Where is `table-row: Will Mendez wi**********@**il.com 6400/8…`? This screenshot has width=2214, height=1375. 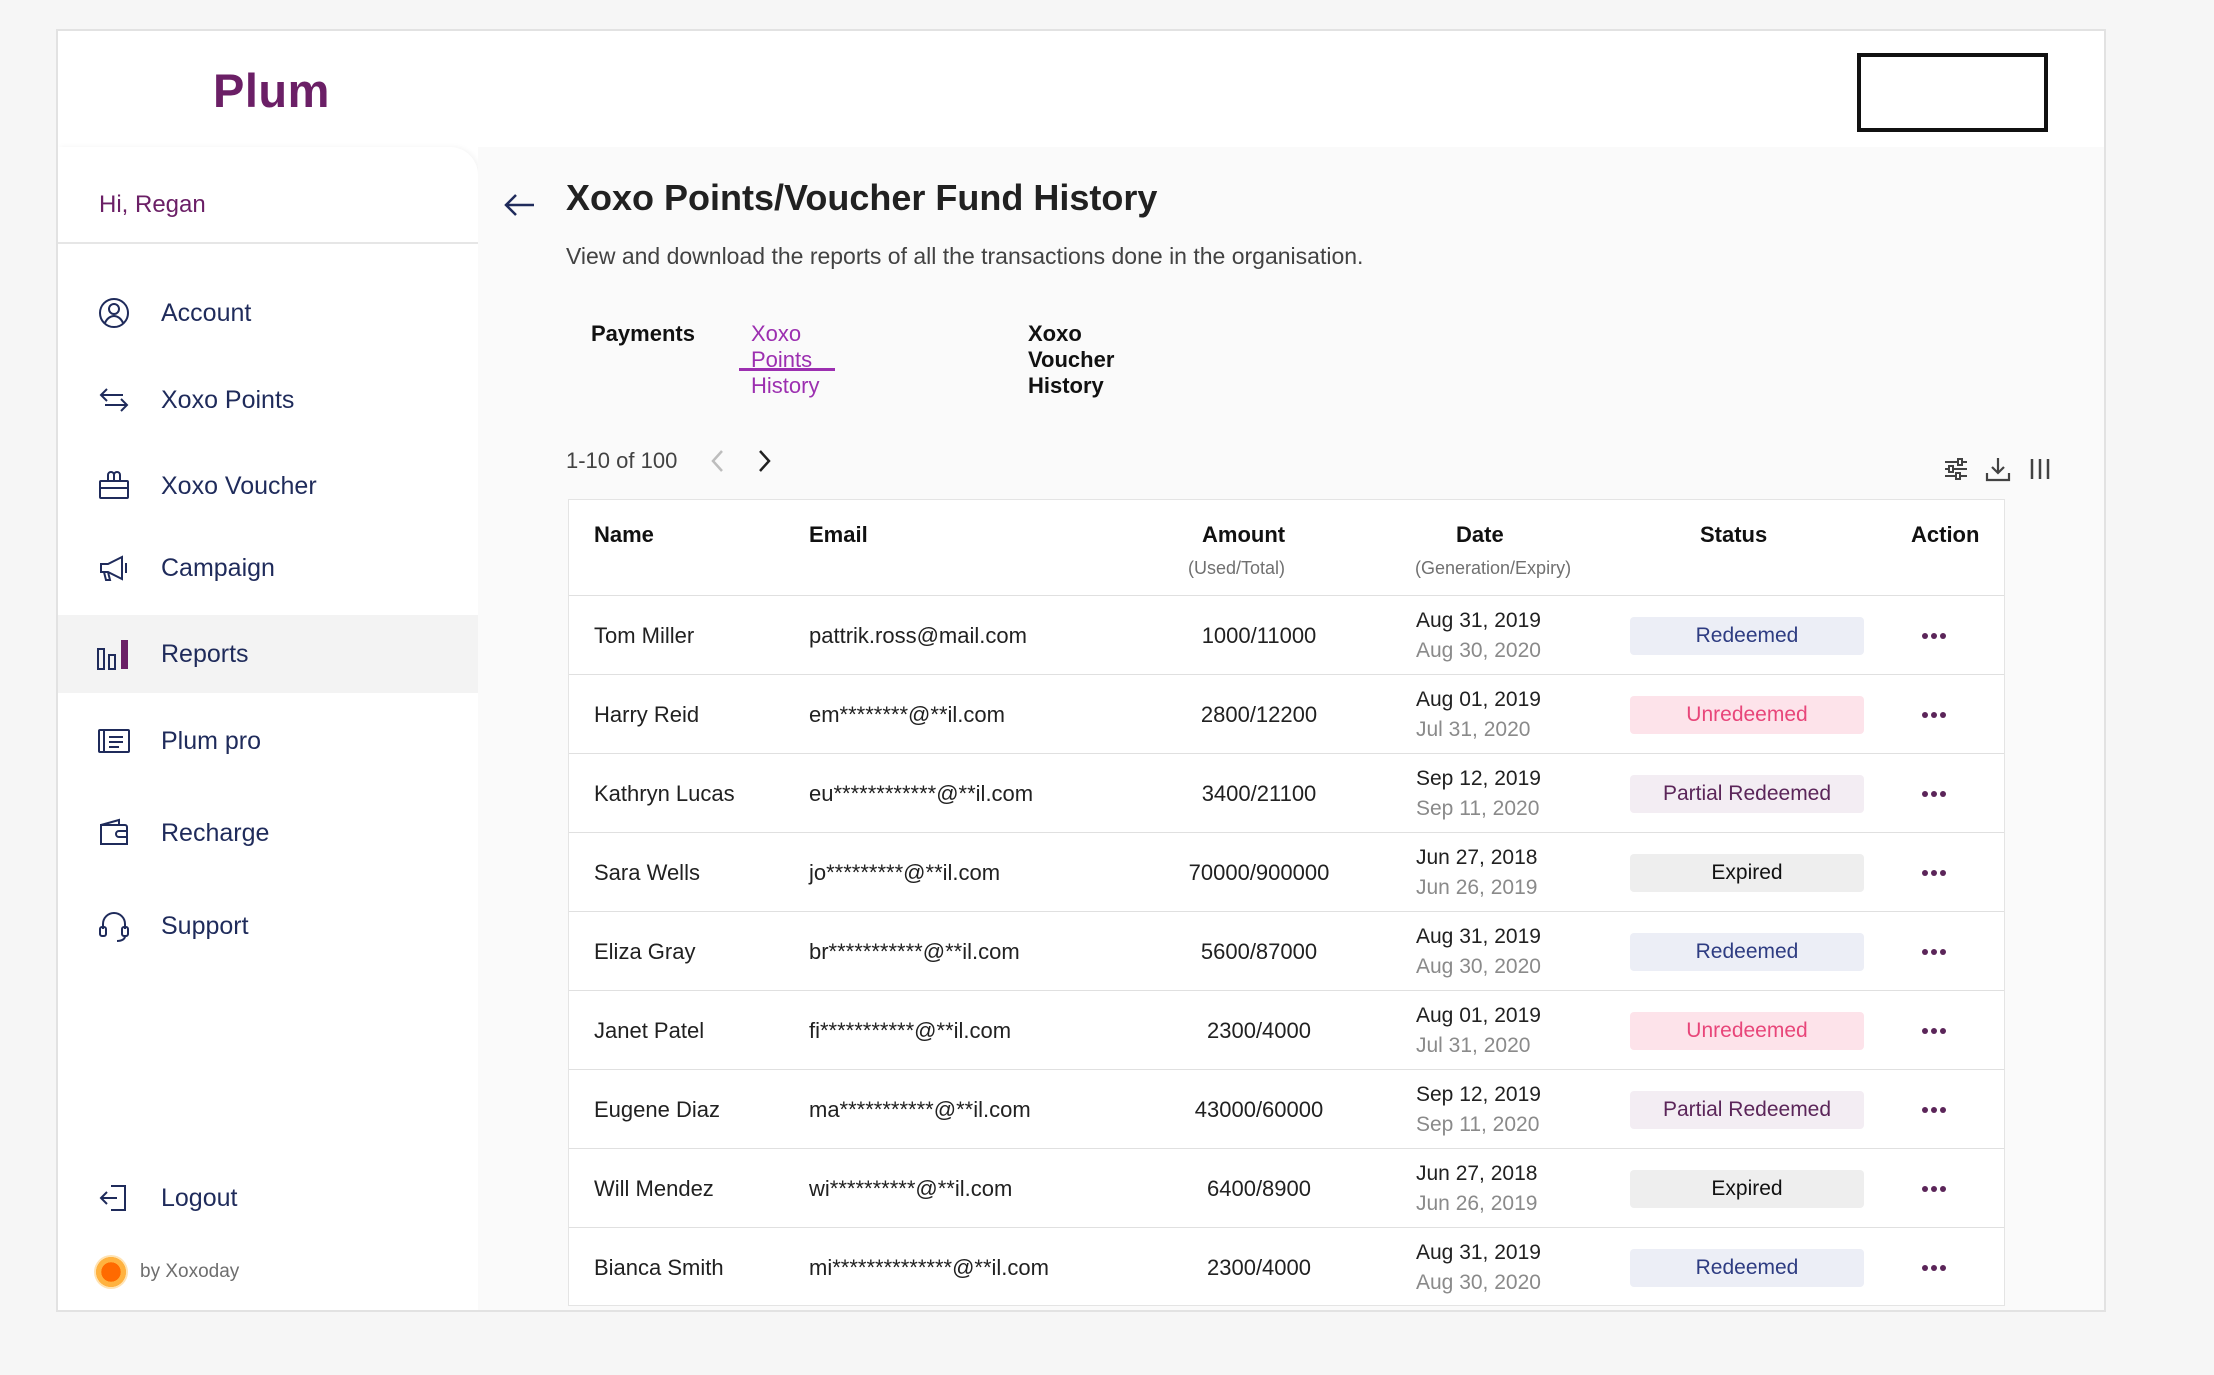 table-row: Will Mendez wi**********@**il.com 6400/8… is located at coordinates (1286, 1188).